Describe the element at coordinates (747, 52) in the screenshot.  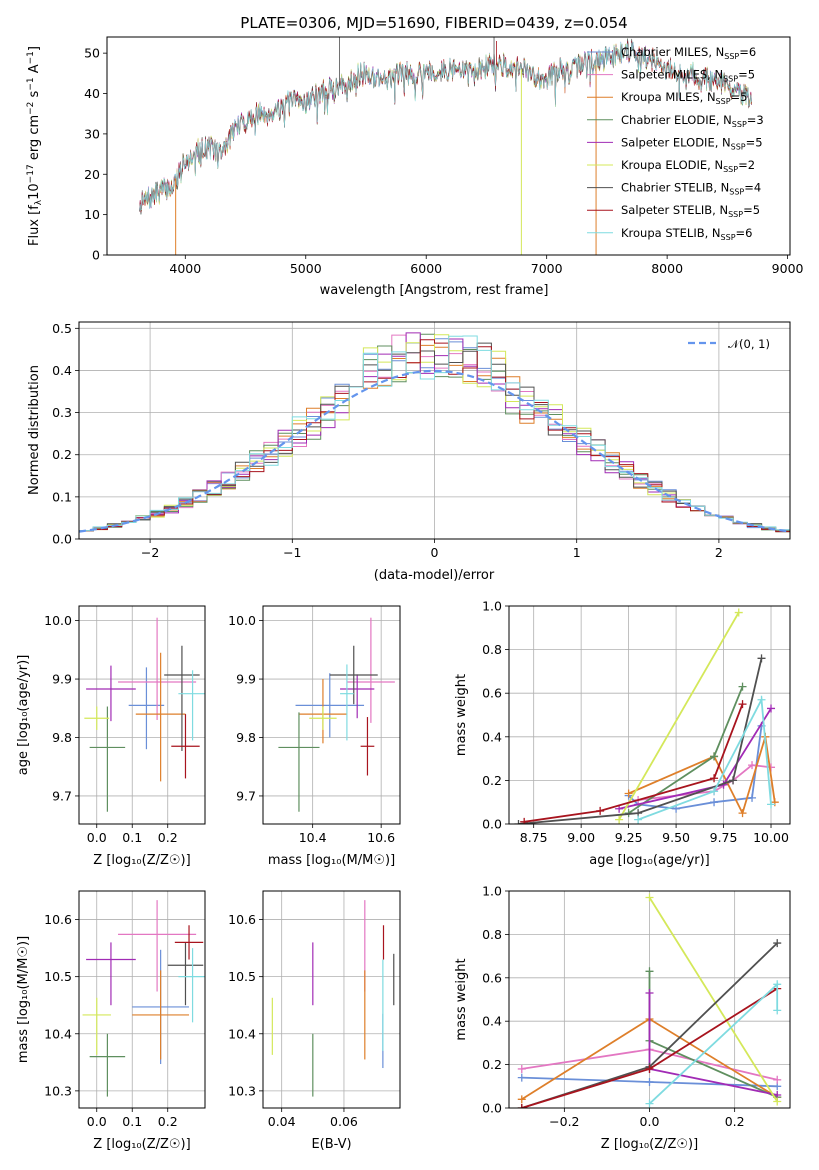
I see `legend-value: =6` at that location.